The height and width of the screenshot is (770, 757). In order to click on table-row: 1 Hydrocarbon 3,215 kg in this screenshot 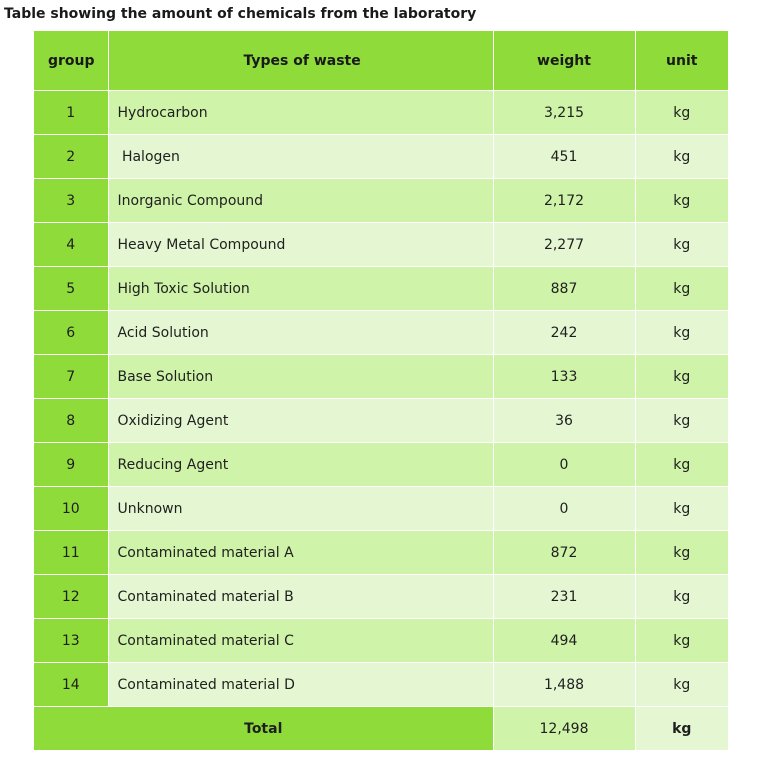, I will do `click(381, 112)`.